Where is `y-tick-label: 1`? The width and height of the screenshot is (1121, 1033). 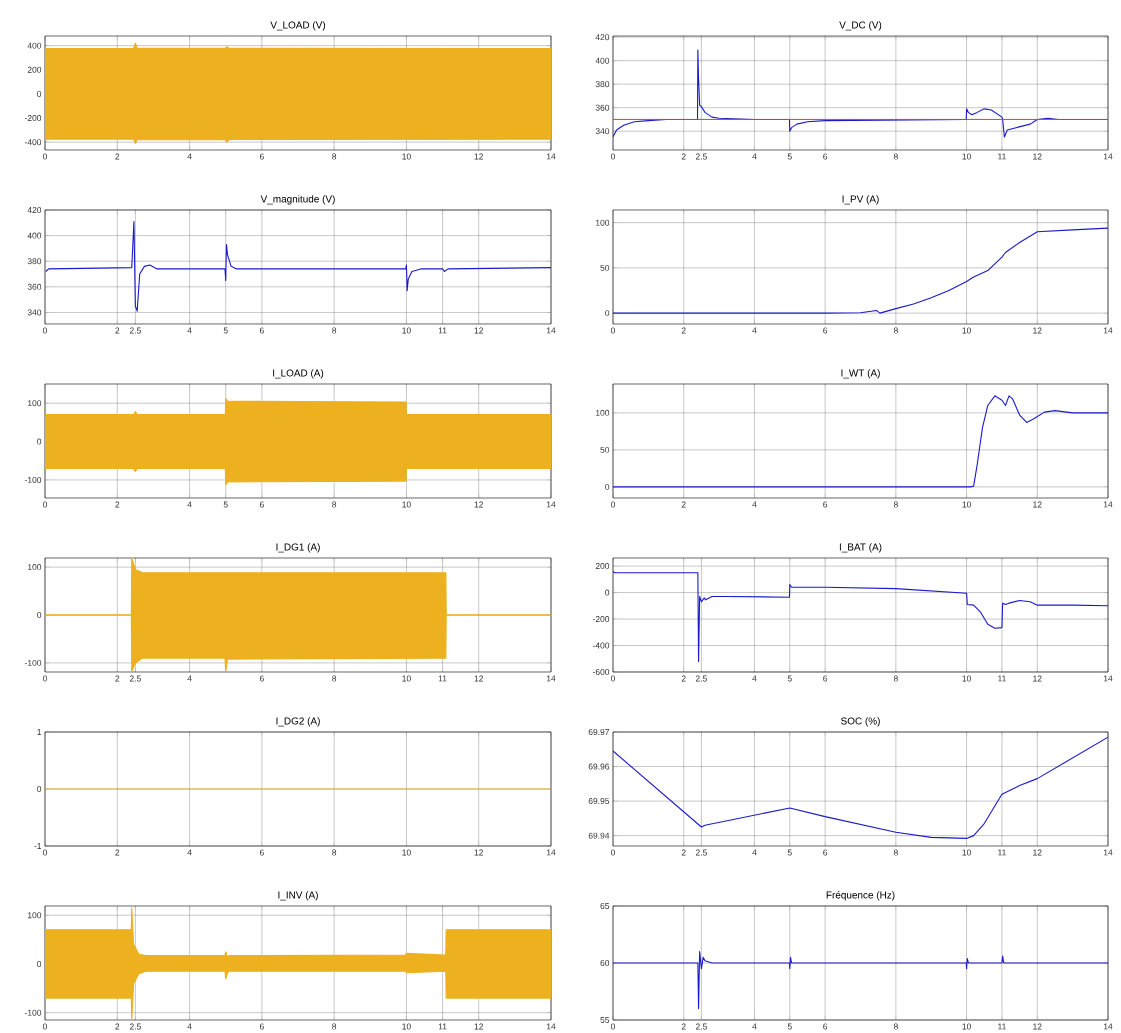 y-tick-label: 1 is located at coordinates (39, 732).